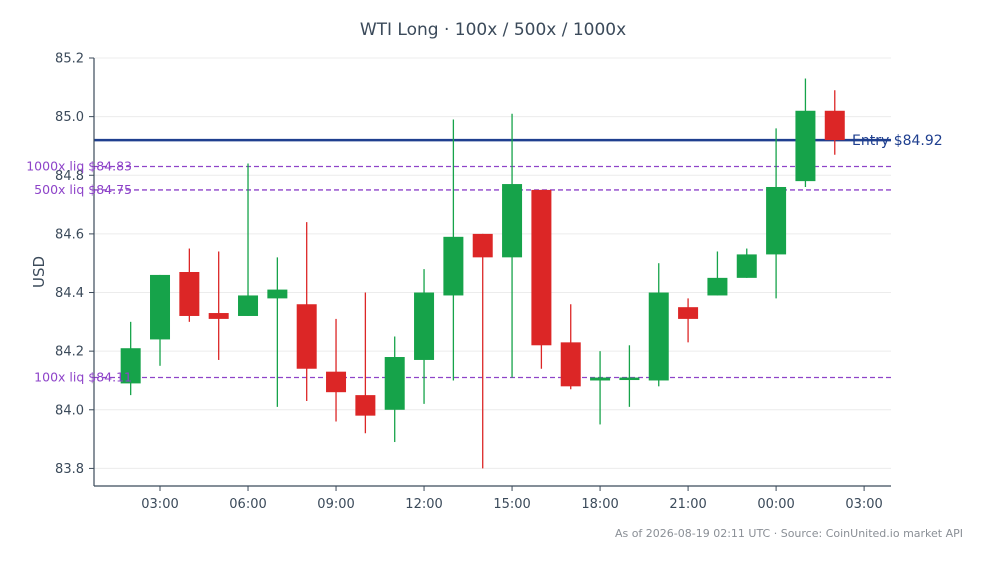 The image size is (986, 568). Describe the element at coordinates (39, 272) in the screenshot. I see `y-axis-label: USD` at that location.